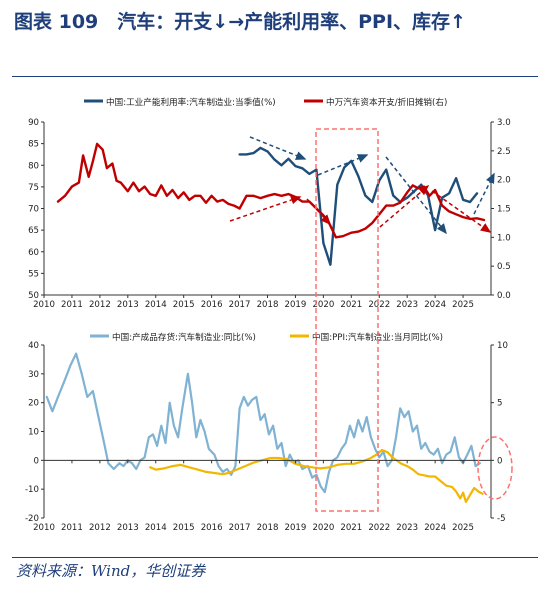 Image resolution: width=550 pixels, height=596 pixels. What do you see at coordinates (275, 557) in the screenshot?
I see `source-rule` at bounding box center [275, 557].